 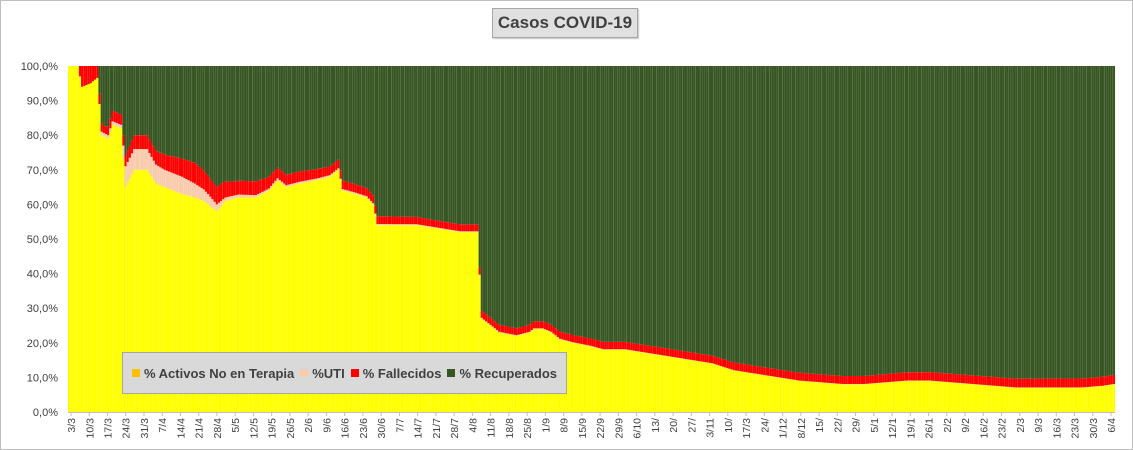 What do you see at coordinates (875, 425) in the screenshot?
I see `x-tick-label: 5/1` at bounding box center [875, 425].